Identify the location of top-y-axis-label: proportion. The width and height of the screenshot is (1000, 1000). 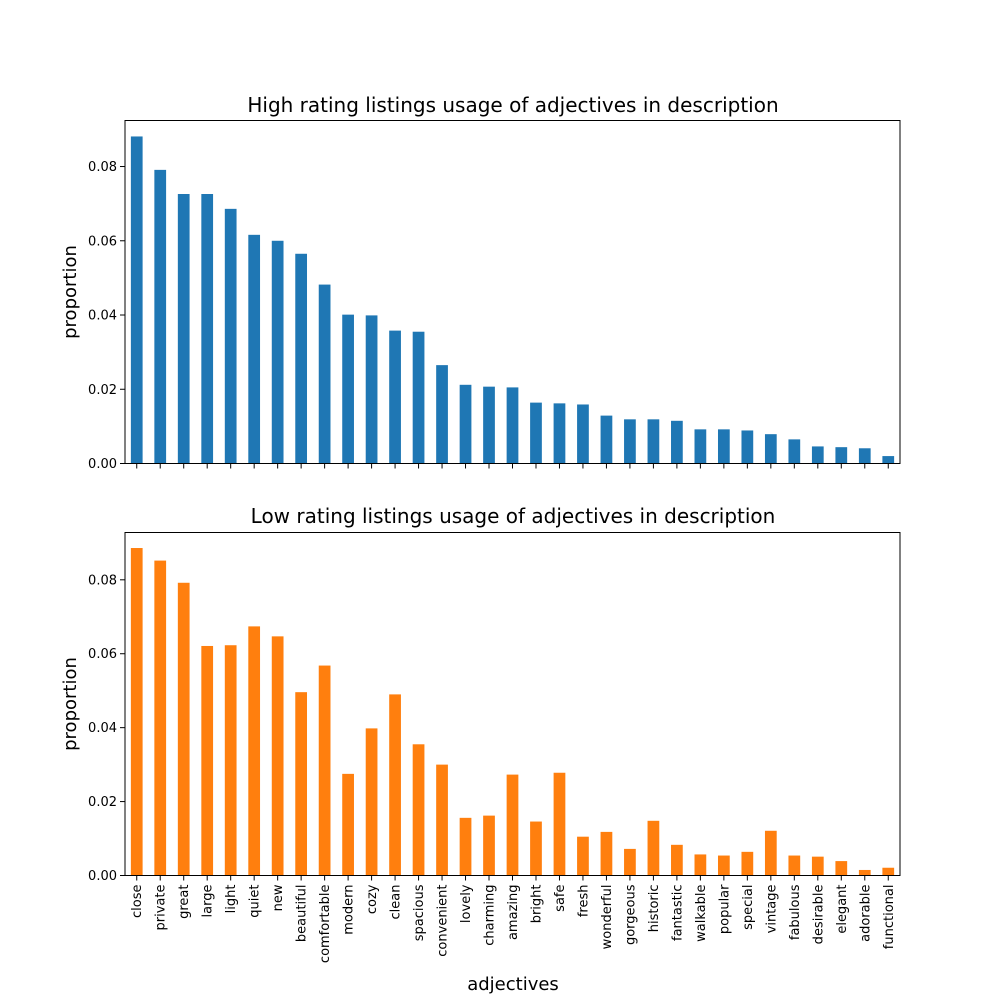
(70, 292).